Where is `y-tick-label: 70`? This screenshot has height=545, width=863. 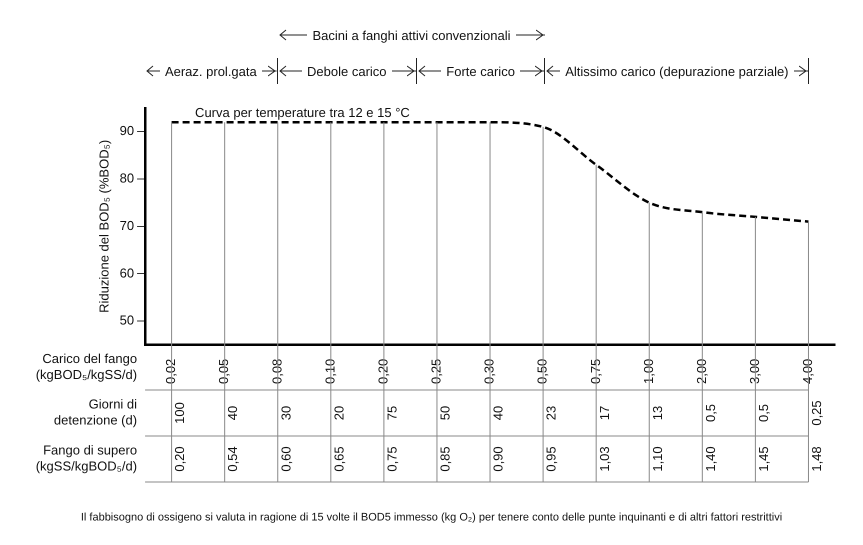
y-tick-label: 70 is located at coordinates (127, 225).